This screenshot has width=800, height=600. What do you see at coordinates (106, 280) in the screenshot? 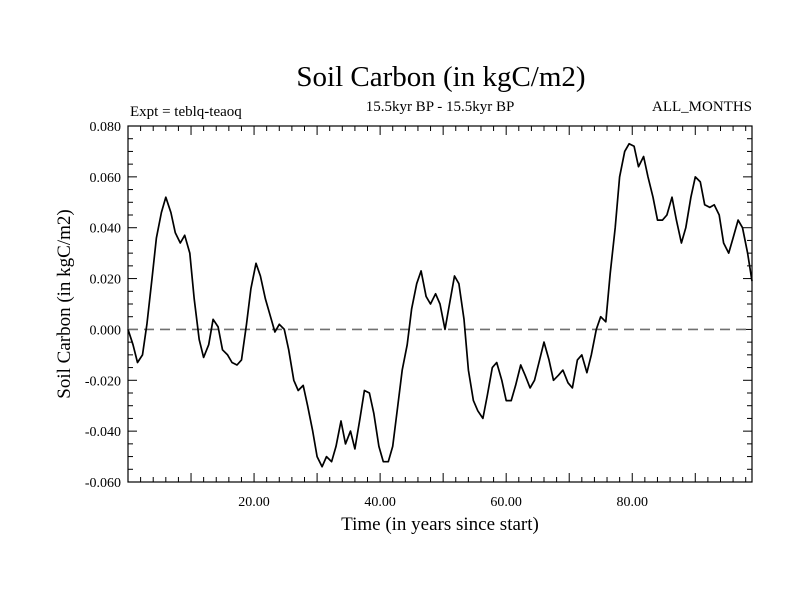
I see `y-tick-label: 0.020` at bounding box center [106, 280].